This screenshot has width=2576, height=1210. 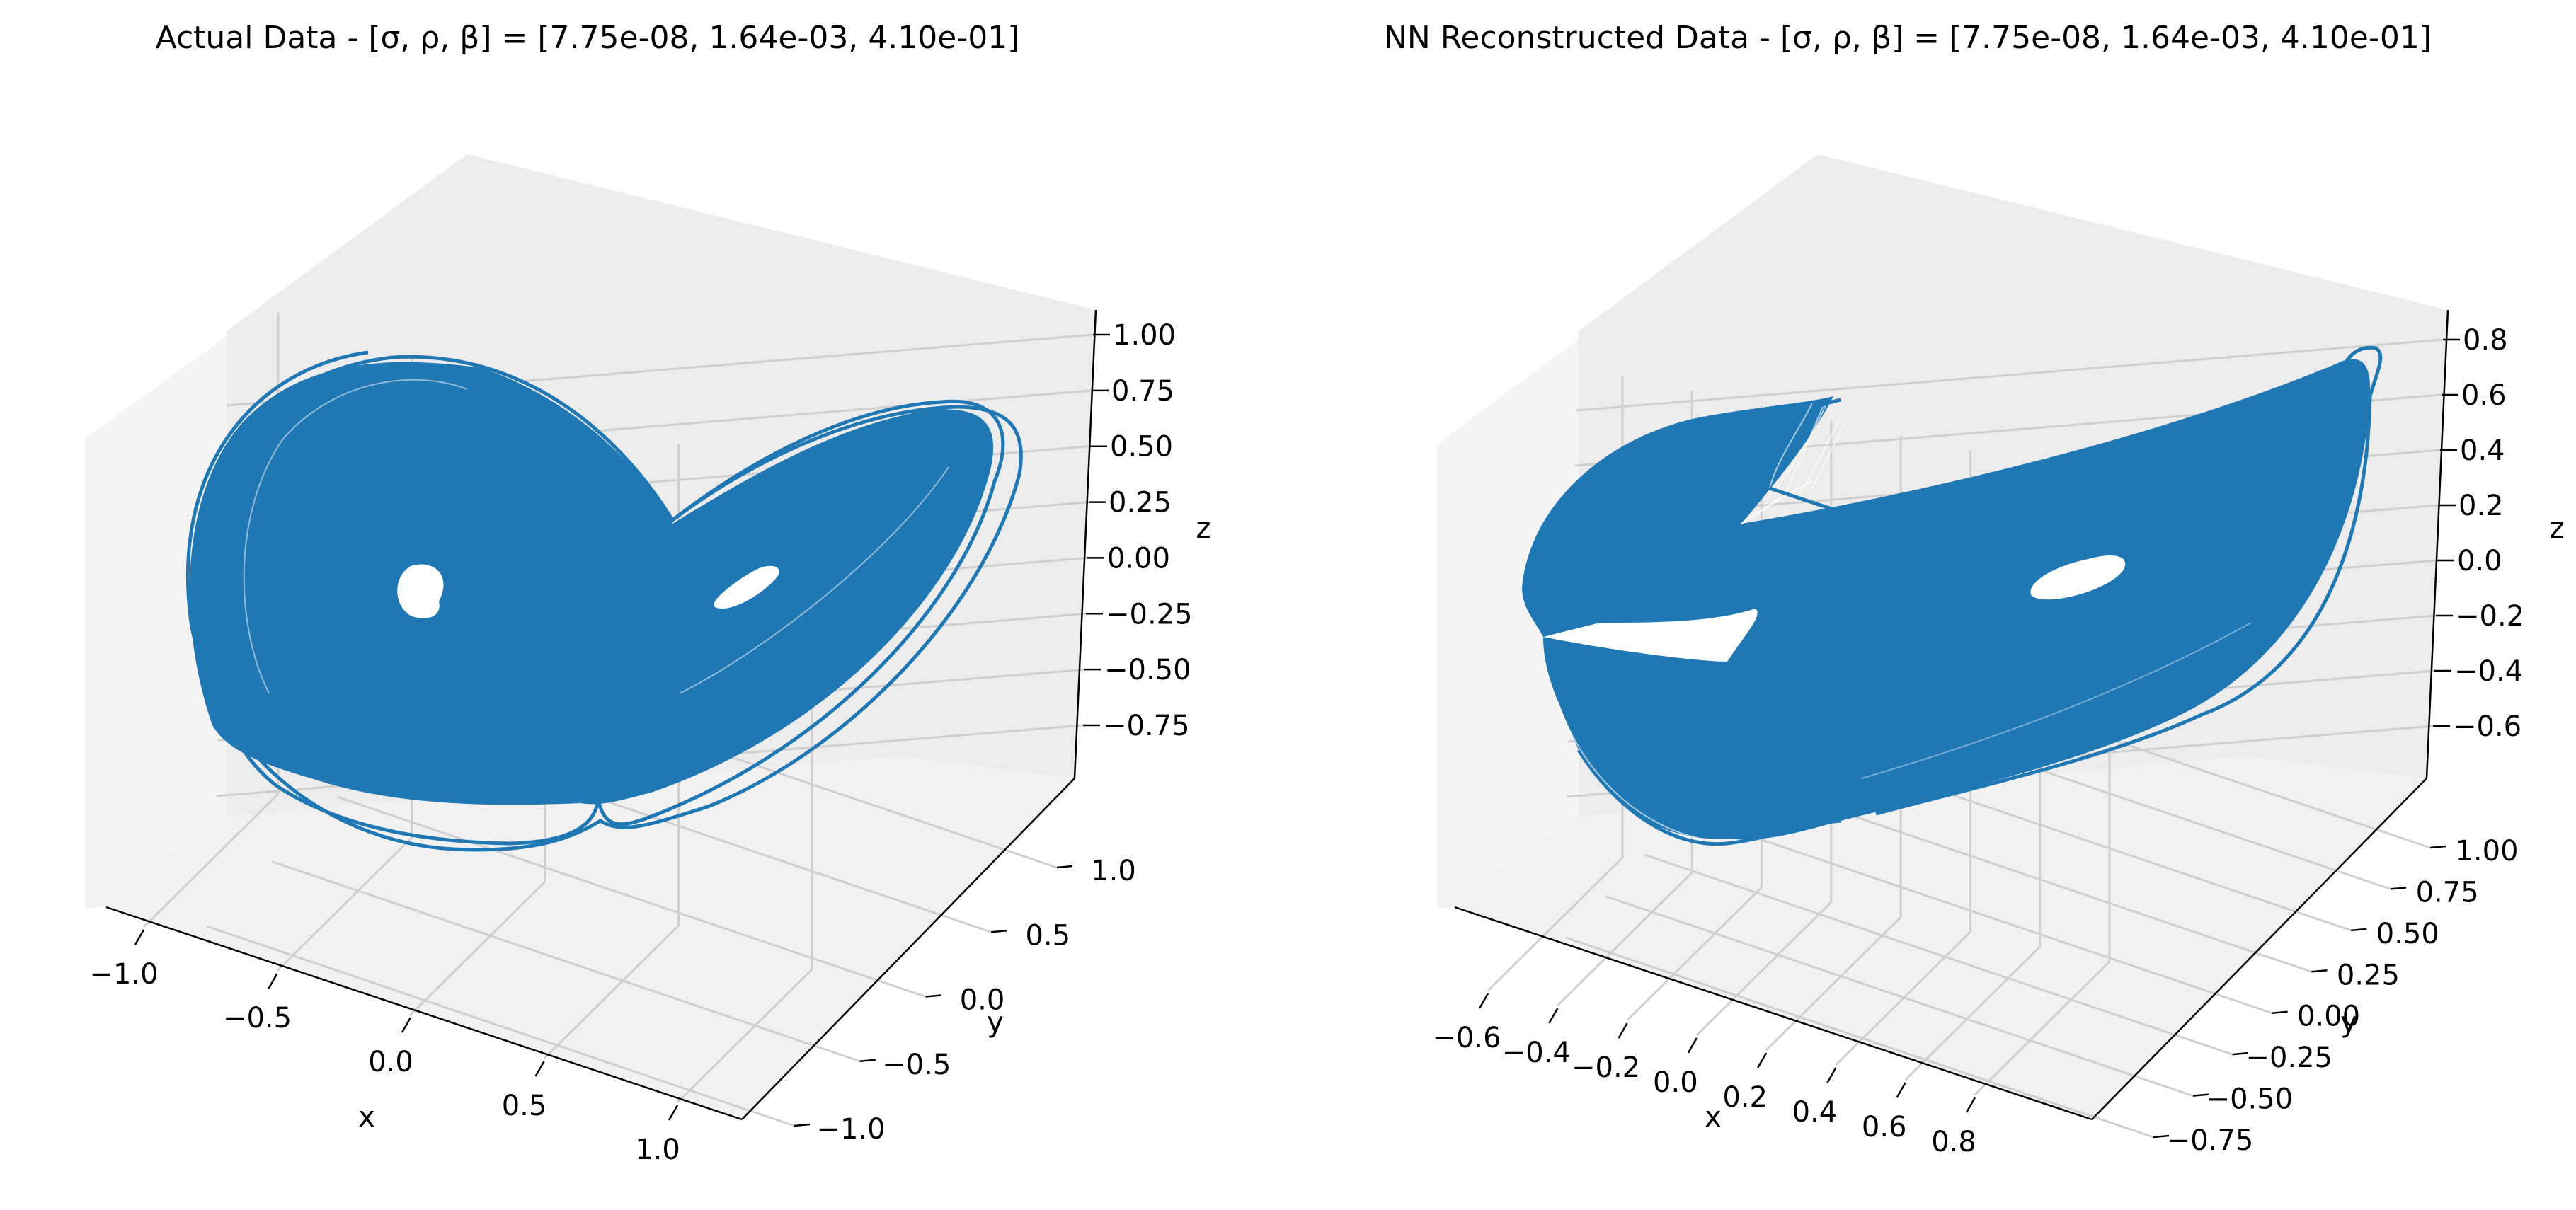 What do you see at coordinates (1466, 1038) in the screenshot?
I see `x-tick-label: −0.6` at bounding box center [1466, 1038].